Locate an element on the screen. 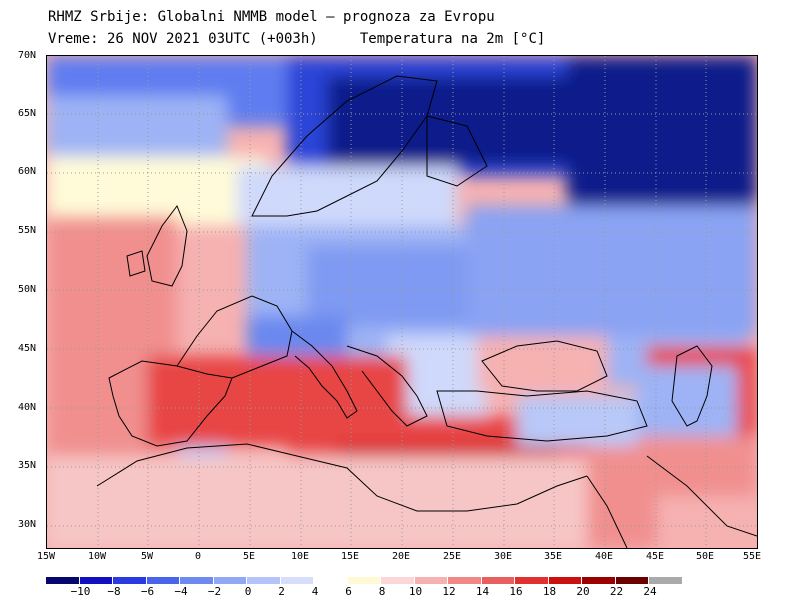 This screenshot has height=600, width=800. colorbar-label: −4 is located at coordinates (181, 591).